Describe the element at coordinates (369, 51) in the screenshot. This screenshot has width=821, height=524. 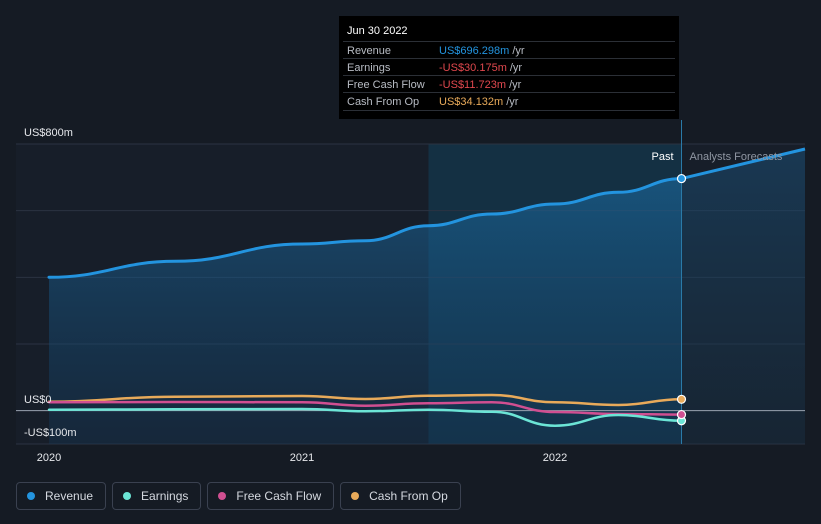
I see `tooltip-label: Revenue` at that location.